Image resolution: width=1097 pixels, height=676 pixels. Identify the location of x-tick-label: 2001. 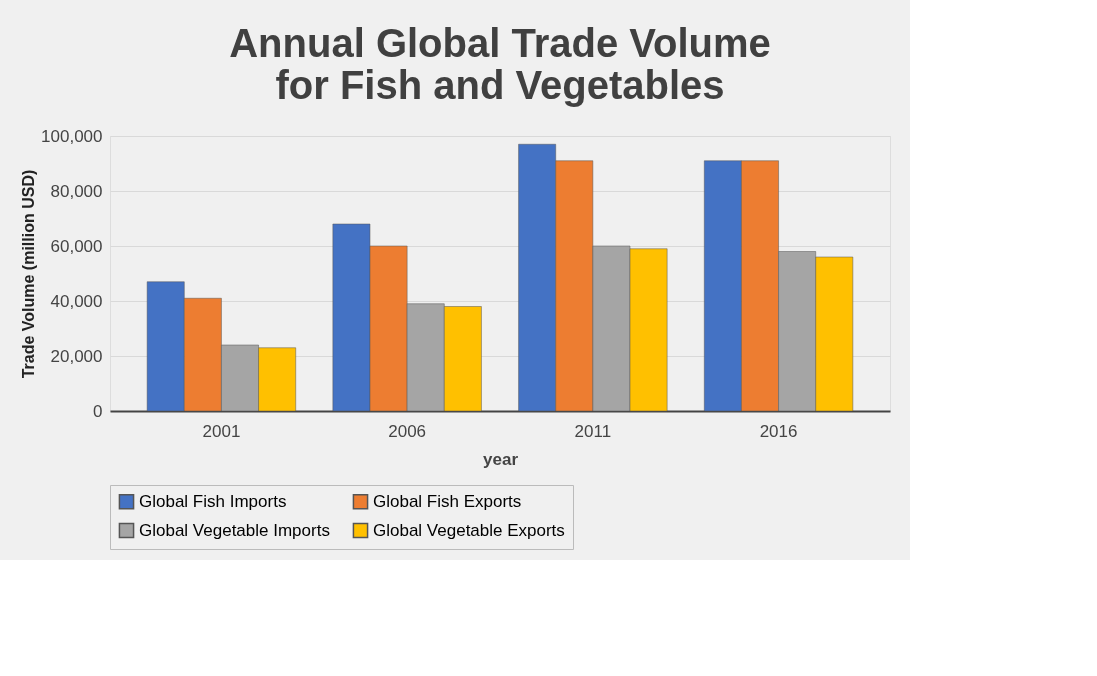
(221, 431).